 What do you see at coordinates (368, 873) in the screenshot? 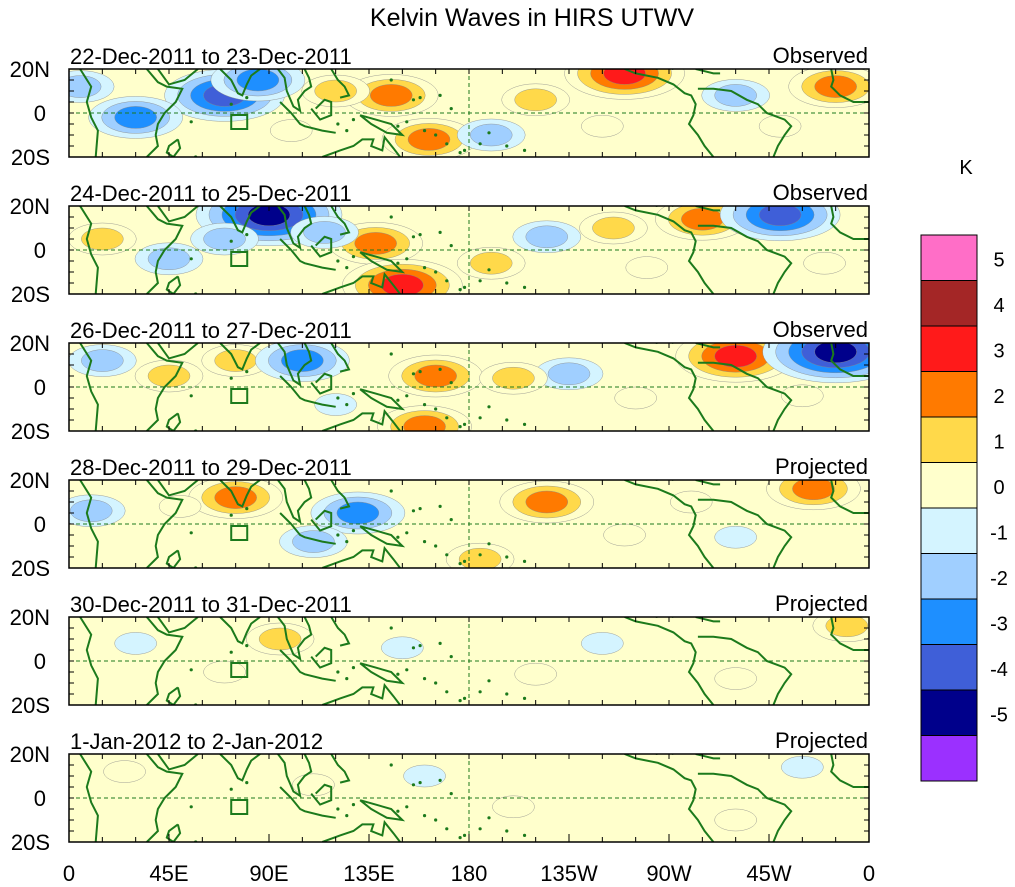
I see `x-tick-label: 135E` at bounding box center [368, 873].